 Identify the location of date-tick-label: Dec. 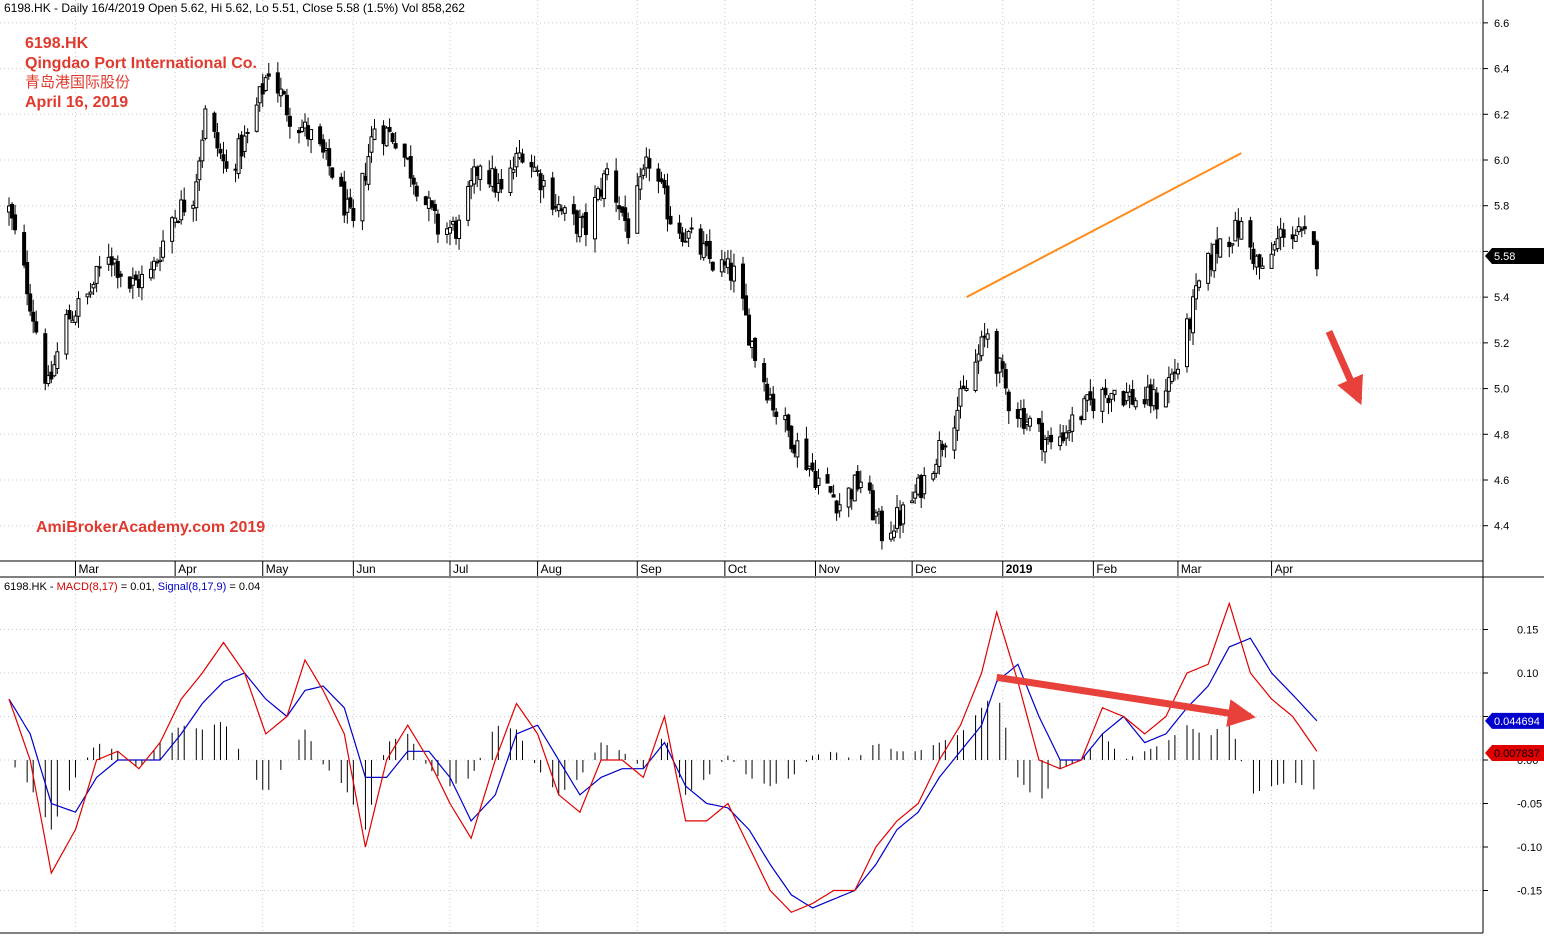
(925, 569).